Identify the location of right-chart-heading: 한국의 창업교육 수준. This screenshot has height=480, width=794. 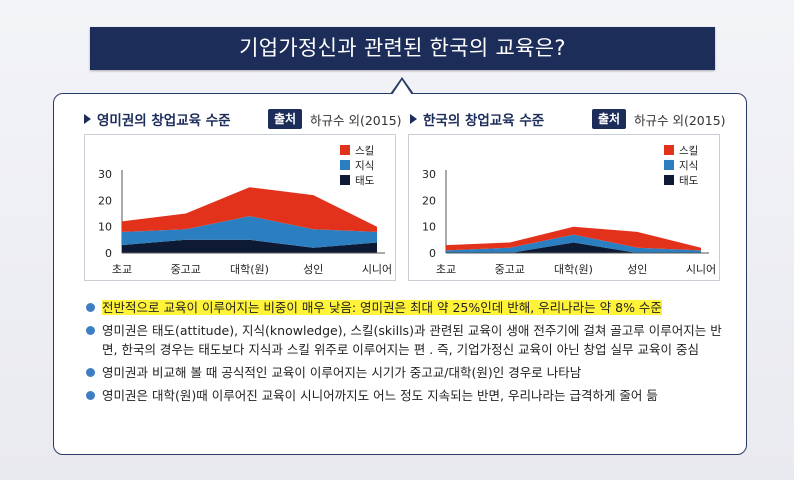
(477, 120).